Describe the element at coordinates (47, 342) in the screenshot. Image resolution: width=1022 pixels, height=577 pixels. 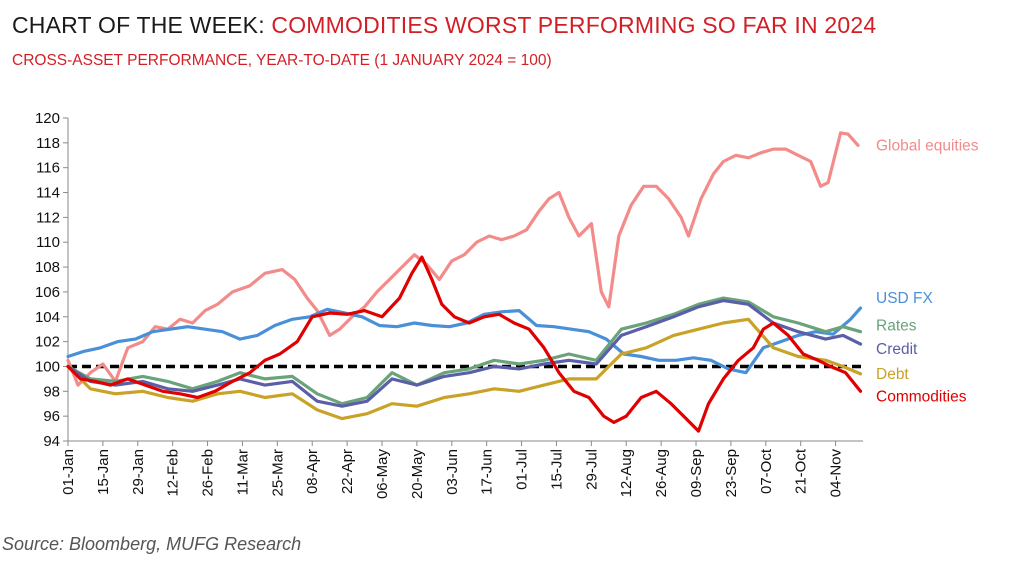
I see `y-tick-label: 102` at that location.